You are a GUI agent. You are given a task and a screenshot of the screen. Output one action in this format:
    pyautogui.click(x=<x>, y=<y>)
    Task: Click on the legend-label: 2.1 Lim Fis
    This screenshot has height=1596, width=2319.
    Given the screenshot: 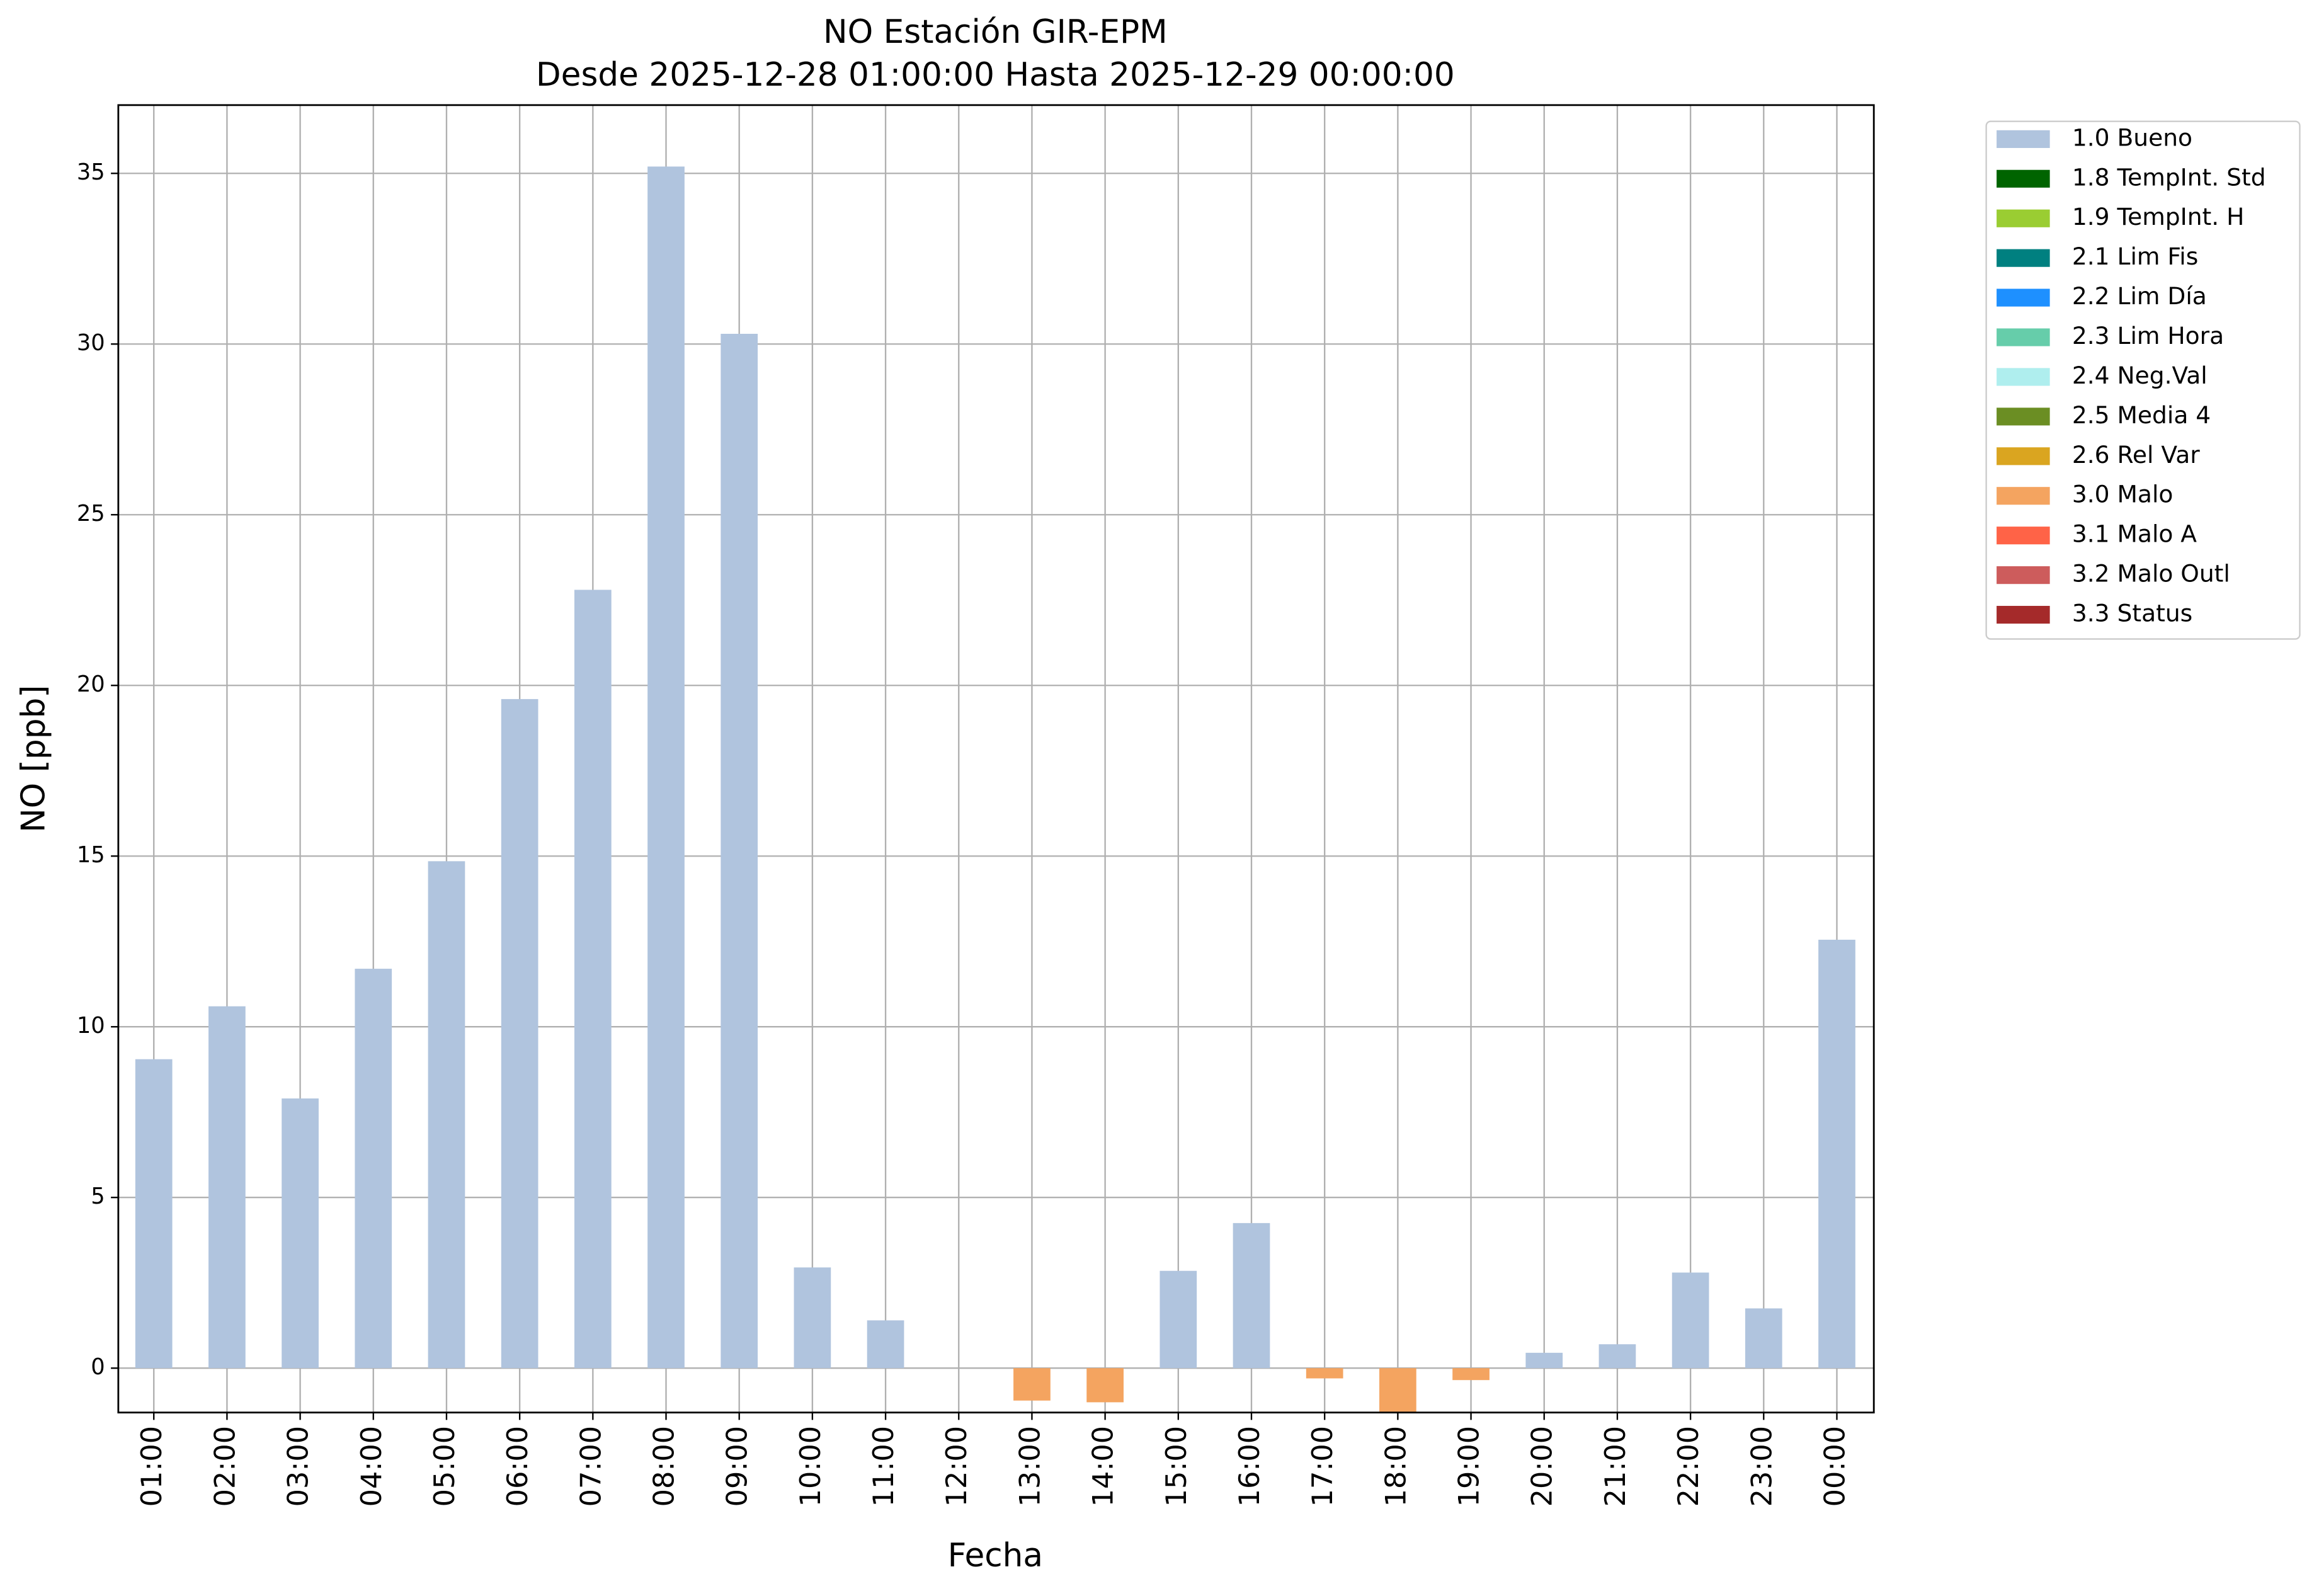 What is the action you would take?
    pyautogui.click(x=2135, y=256)
    